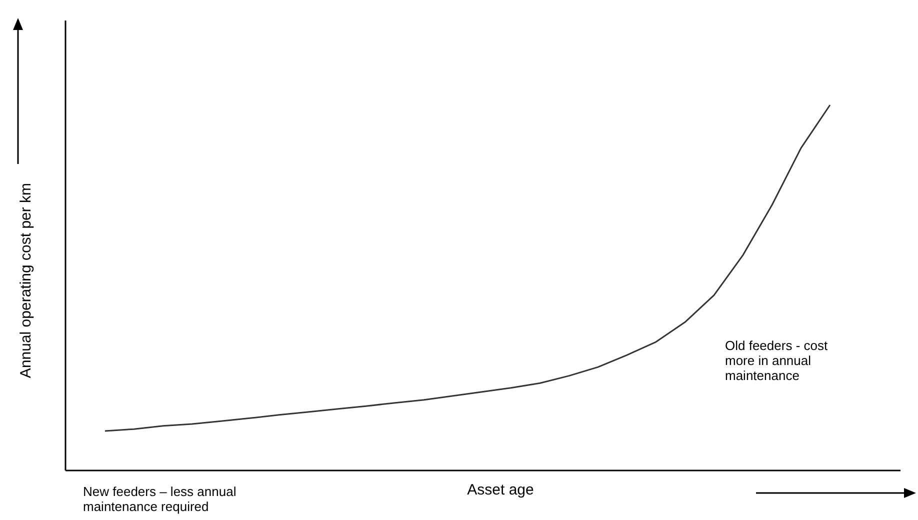  I want to click on x-axis-title: Asset age, so click(500, 490).